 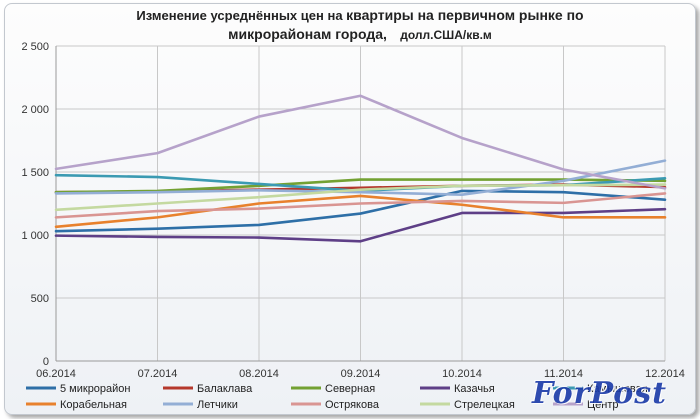 What do you see at coordinates (465, 15) in the screenshot?
I see `title-part-large: квартиры на первичном рынке по` at bounding box center [465, 15].